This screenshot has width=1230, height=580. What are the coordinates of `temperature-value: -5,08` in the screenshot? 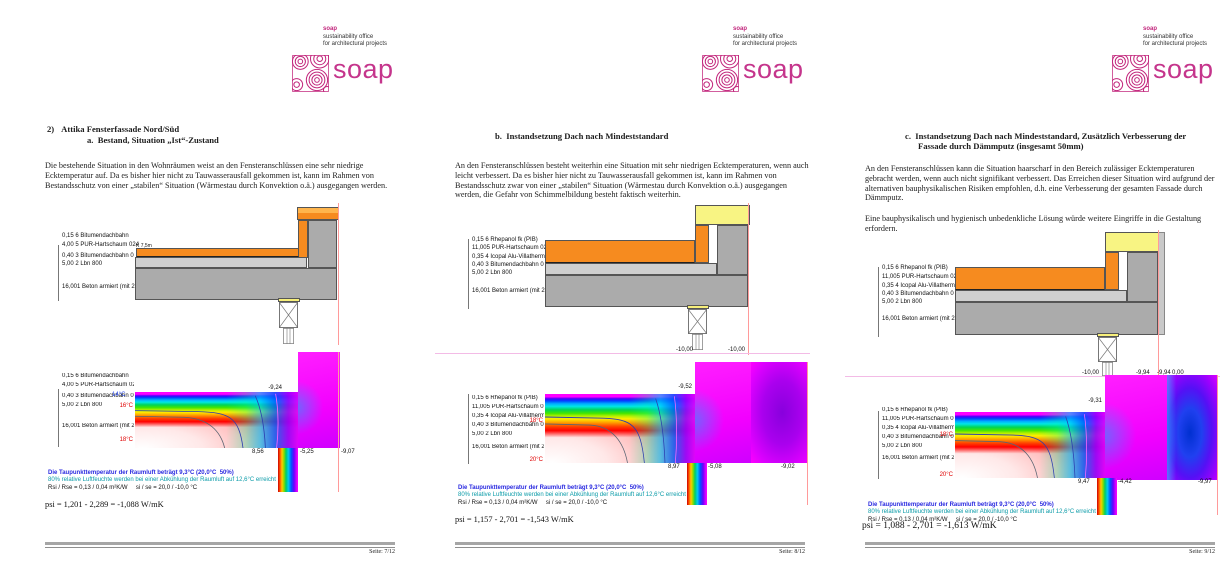 It's located at (715, 467).